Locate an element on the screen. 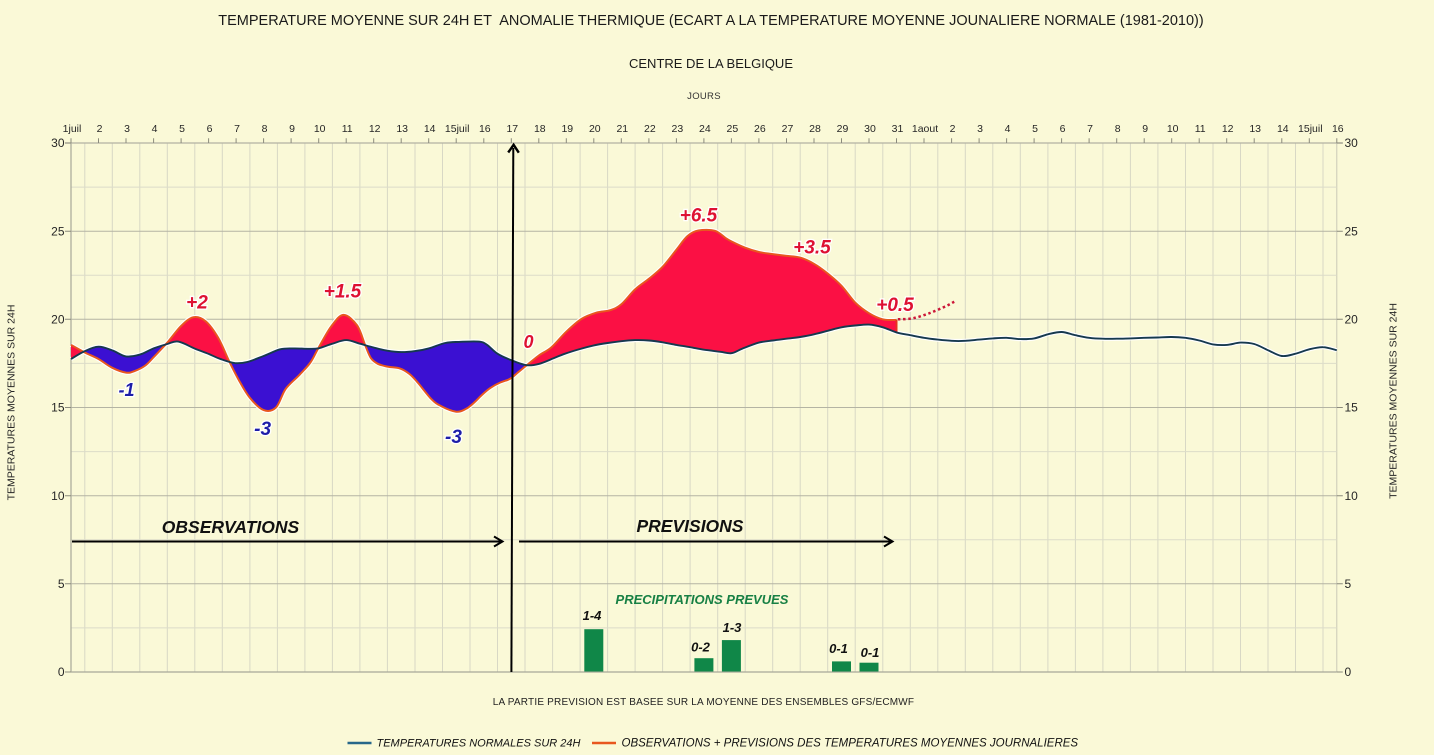 The width and height of the screenshot is (1434, 755). svg-text: +0.5 is located at coordinates (895, 305).